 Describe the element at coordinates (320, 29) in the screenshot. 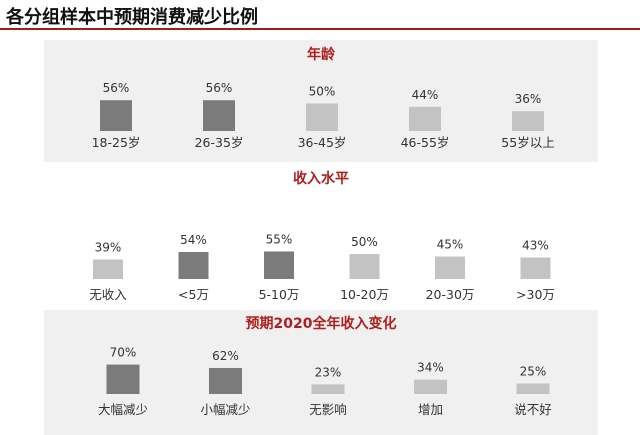

I see `title-rule` at that location.